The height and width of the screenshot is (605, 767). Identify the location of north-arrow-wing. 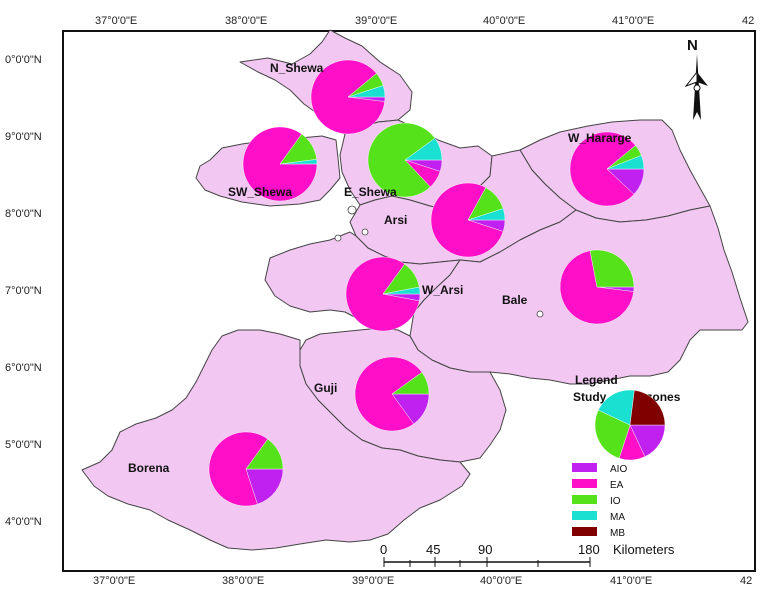
(702, 79).